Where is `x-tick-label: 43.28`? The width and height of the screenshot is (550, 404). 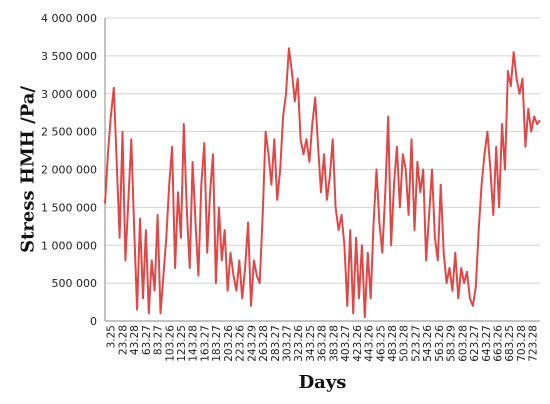 x-tick-label: 43.28 is located at coordinates (135, 340).